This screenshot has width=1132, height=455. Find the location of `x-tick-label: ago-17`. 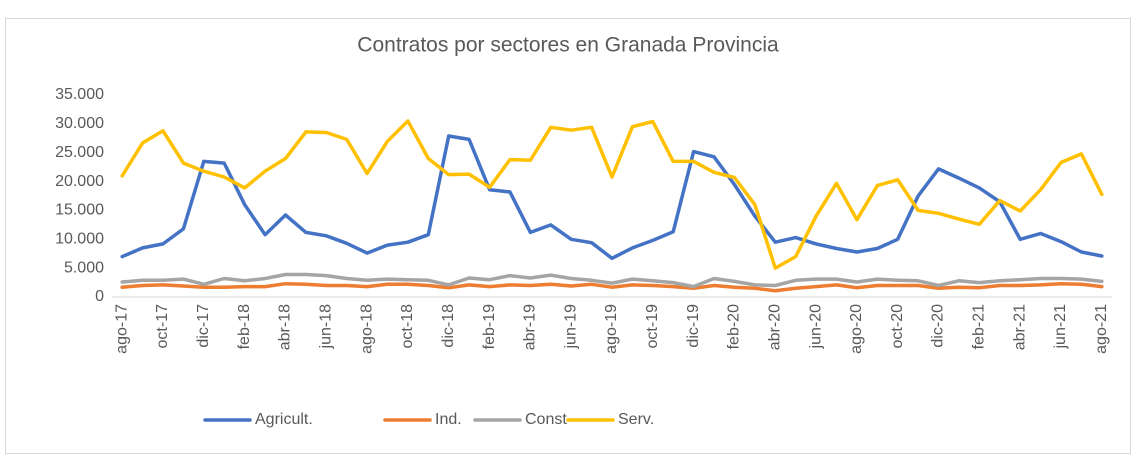

x-tick-label: ago-17 is located at coordinates (121, 329).